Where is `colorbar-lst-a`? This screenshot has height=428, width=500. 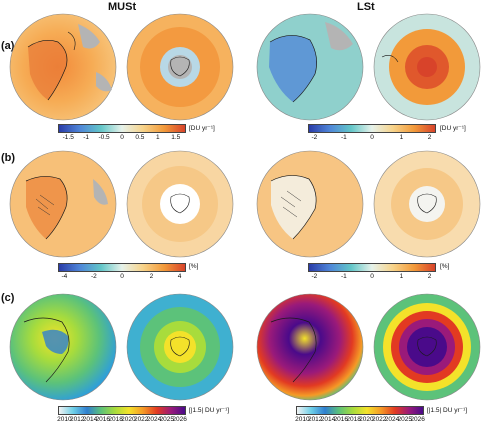
colorbar-lst-a is located at coordinates (372, 128).